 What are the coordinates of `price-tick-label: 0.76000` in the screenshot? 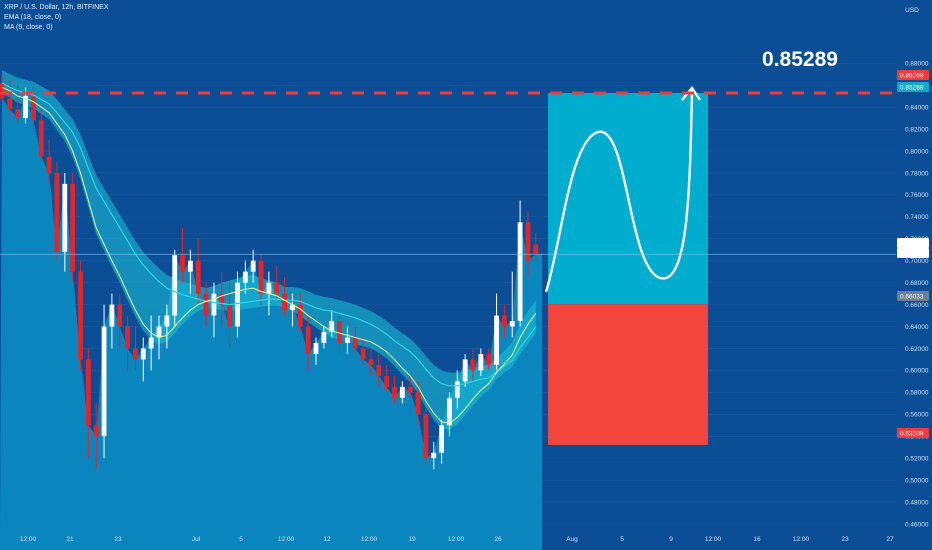 It's located at (917, 195).